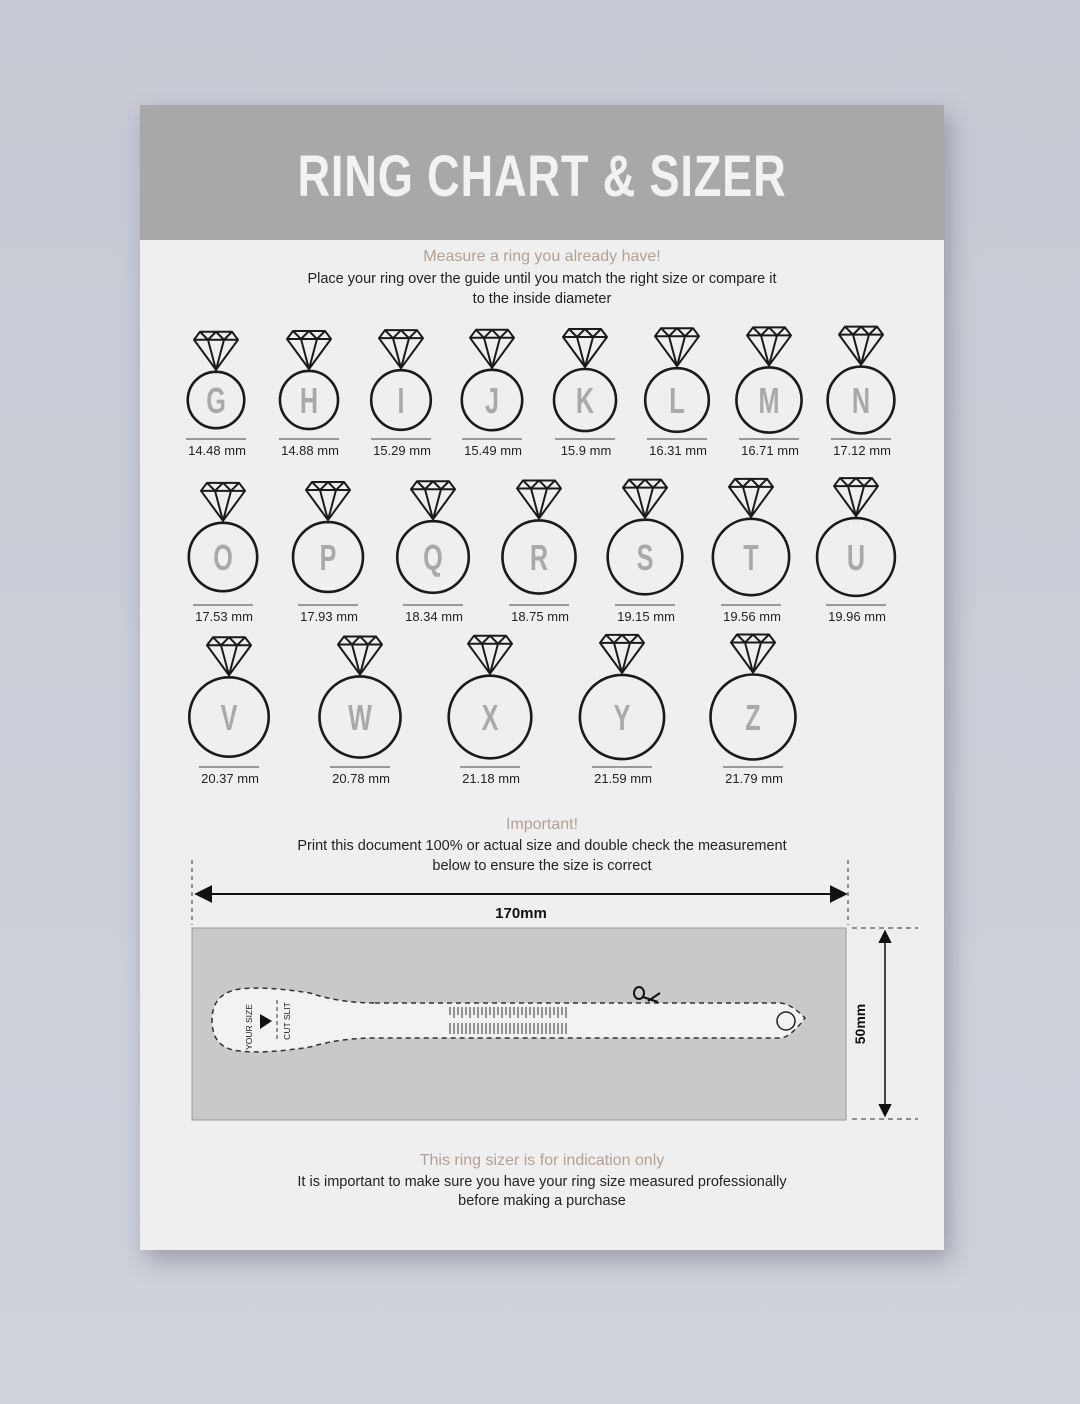 The width and height of the screenshot is (1080, 1404). What do you see at coordinates (770, 450) in the screenshot?
I see `ring-size-mm: 16.71 mm` at bounding box center [770, 450].